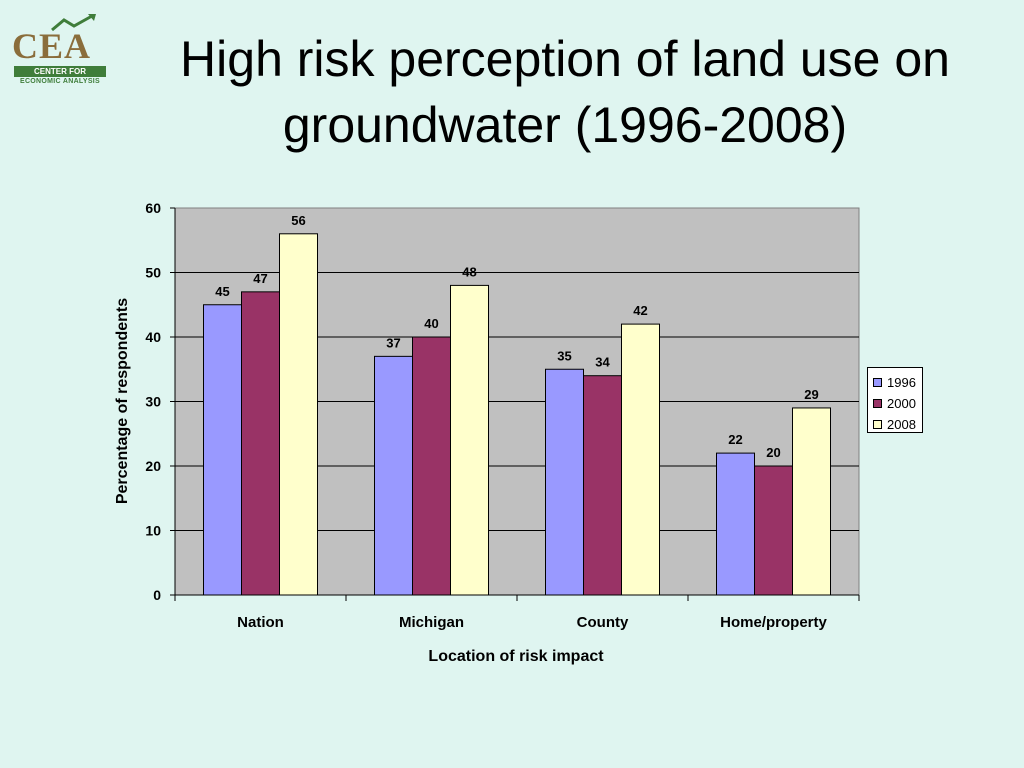 The image size is (1024, 768). What do you see at coordinates (153, 337) in the screenshot?
I see `y-tick-label: 40` at bounding box center [153, 337].